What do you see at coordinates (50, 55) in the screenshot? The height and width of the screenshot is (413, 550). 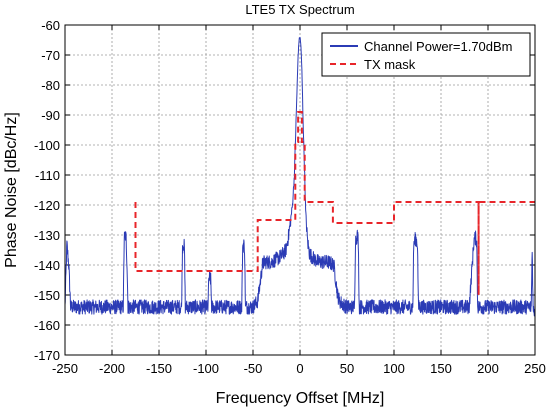 I see `y-tick-label: -70` at bounding box center [50, 55].